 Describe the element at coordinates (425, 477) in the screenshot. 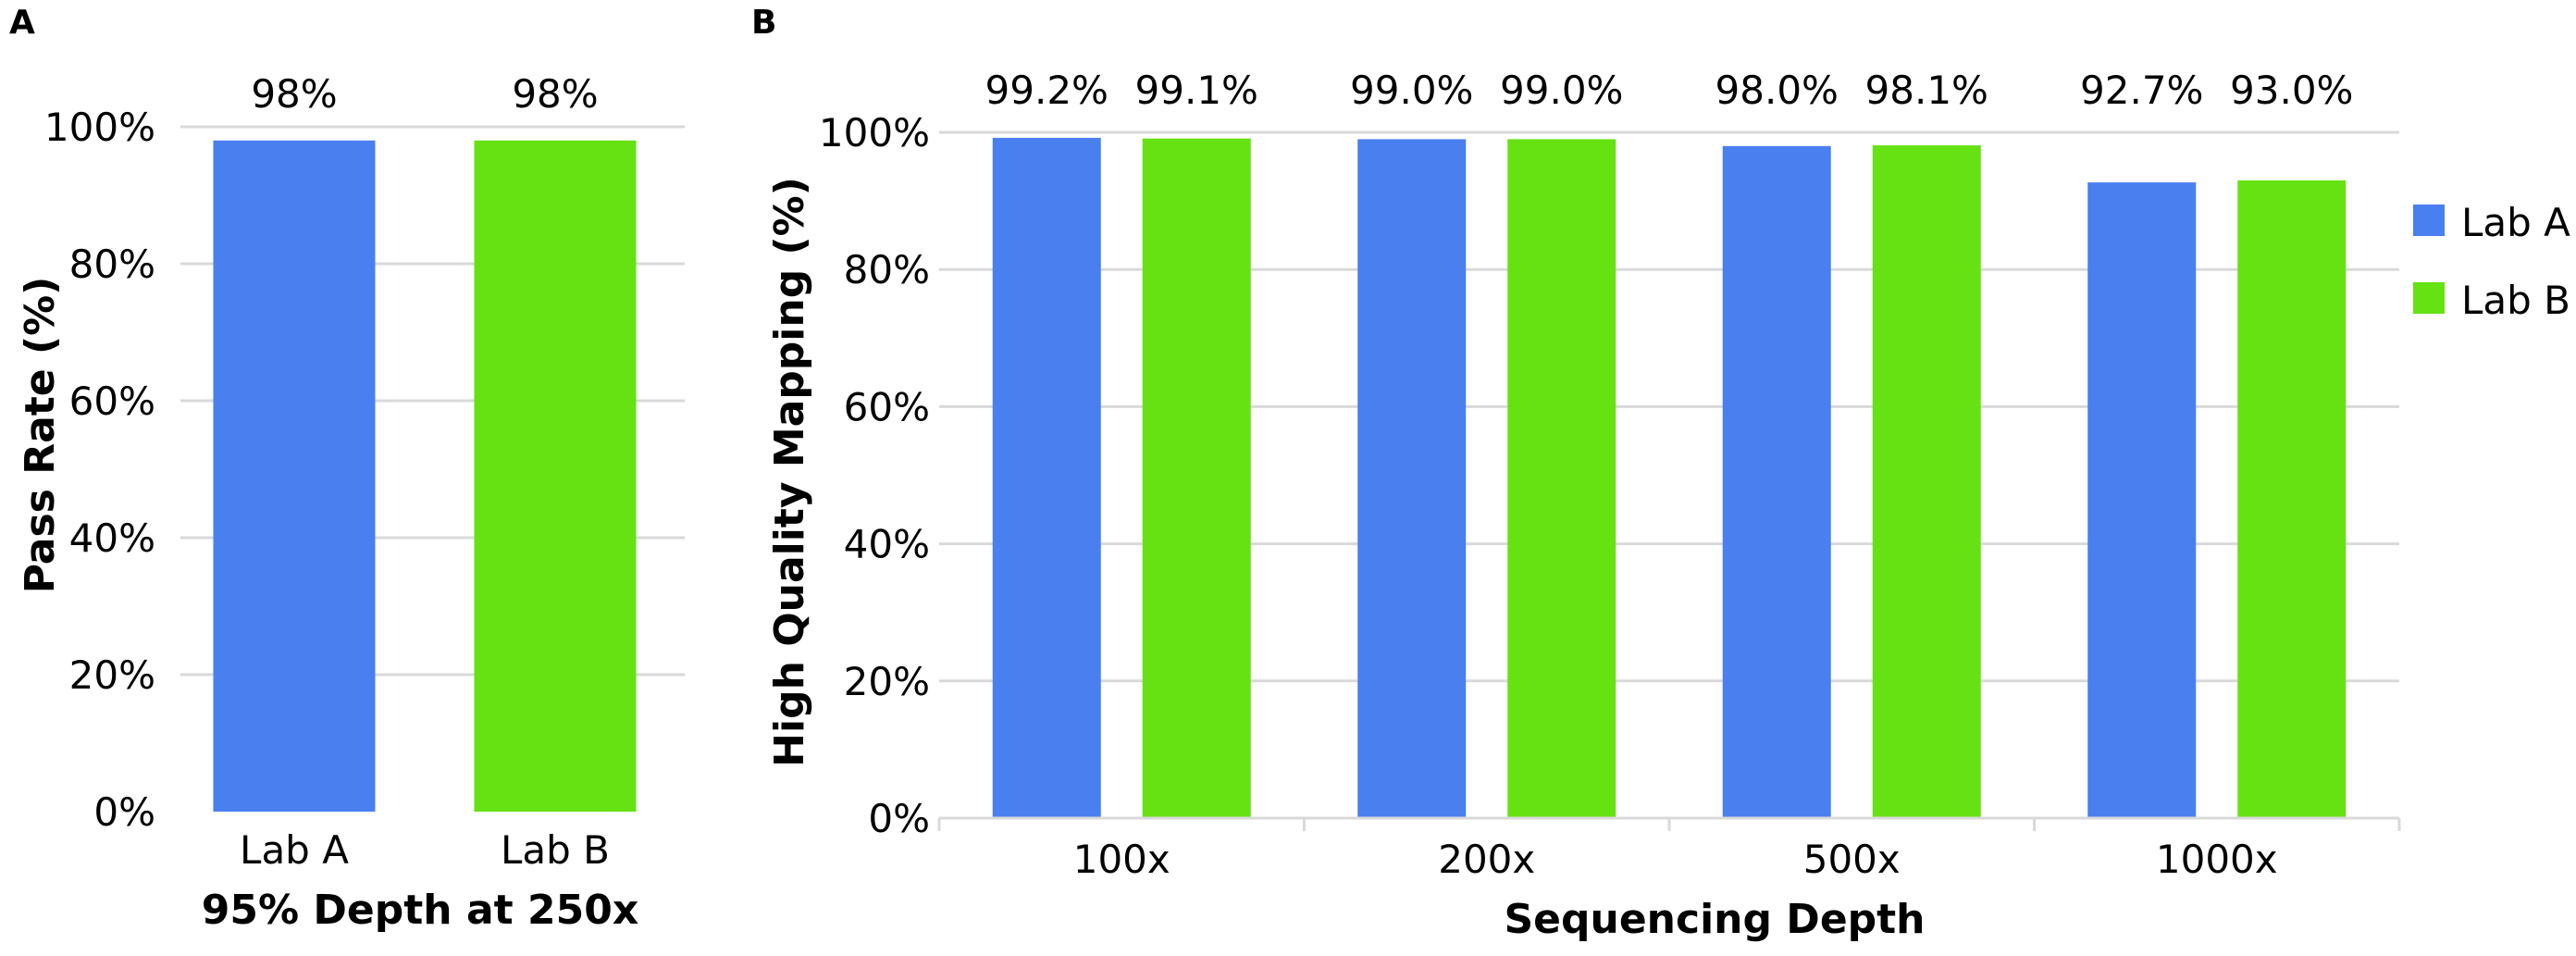

I see `panel-a-bars` at that location.